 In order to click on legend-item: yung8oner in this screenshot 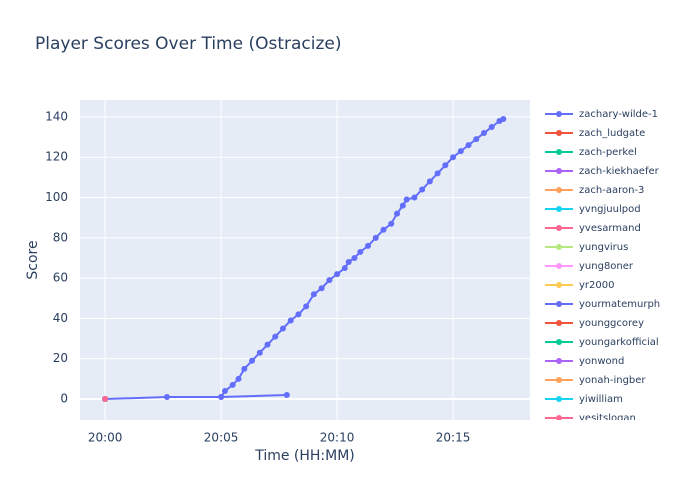, I will do `click(589, 266)`.